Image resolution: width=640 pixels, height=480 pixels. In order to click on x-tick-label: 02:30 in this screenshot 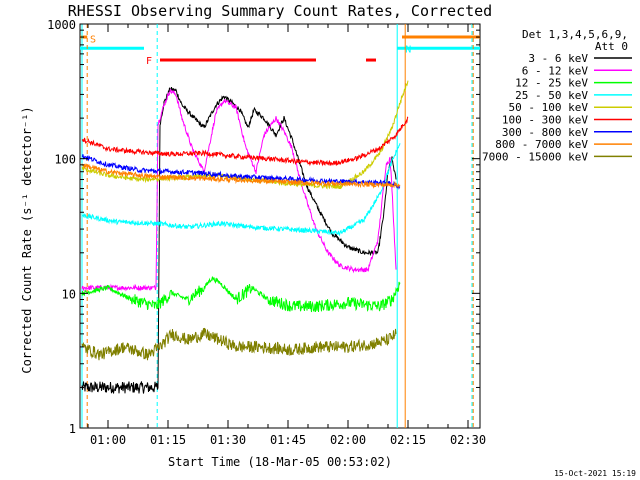, I will do `click(468, 440)`.